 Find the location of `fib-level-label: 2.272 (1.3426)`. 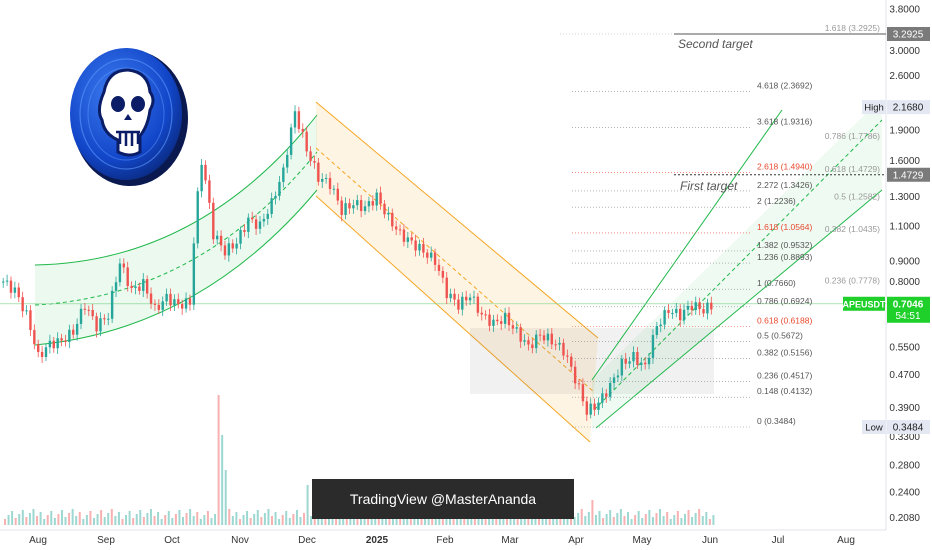

fib-level-label: 2.272 (1.3426) is located at coordinates (784, 185).